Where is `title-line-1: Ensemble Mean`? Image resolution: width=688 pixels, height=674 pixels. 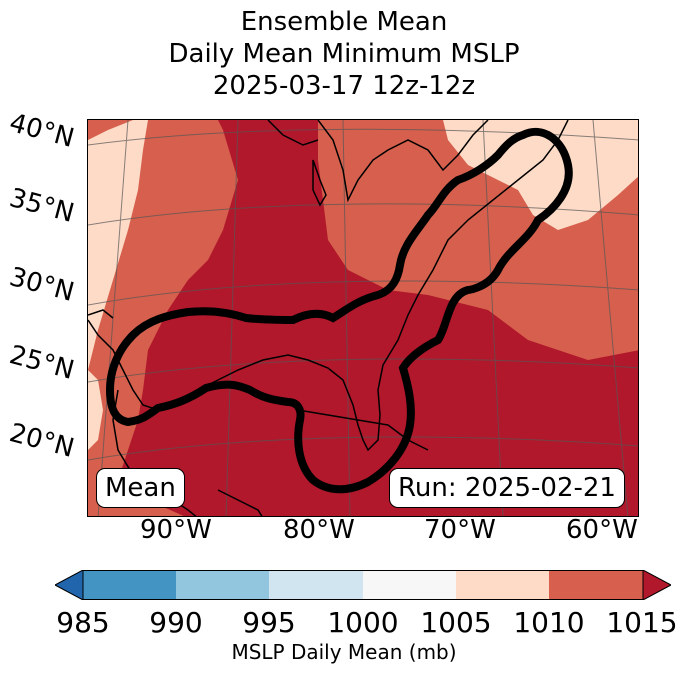 title-line-1: Ensemble Mean is located at coordinates (344, 22).